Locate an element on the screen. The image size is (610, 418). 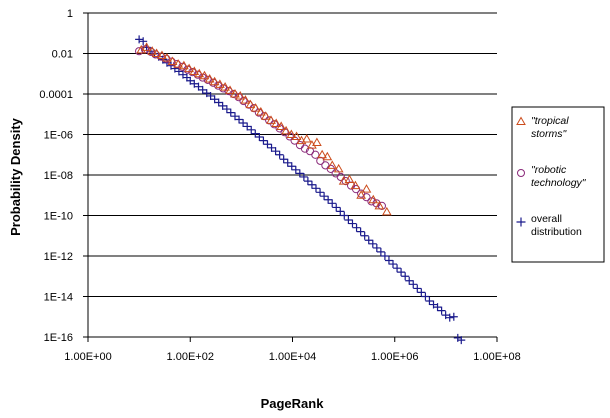
legend-label-line2: distribution is located at coordinates (556, 232).